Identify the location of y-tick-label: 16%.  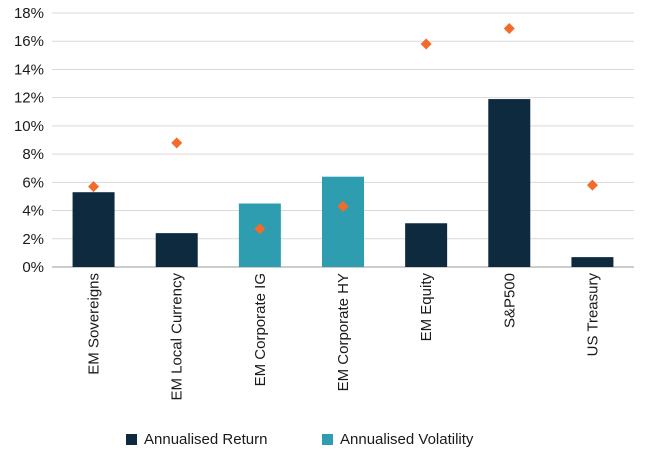
(29, 41).